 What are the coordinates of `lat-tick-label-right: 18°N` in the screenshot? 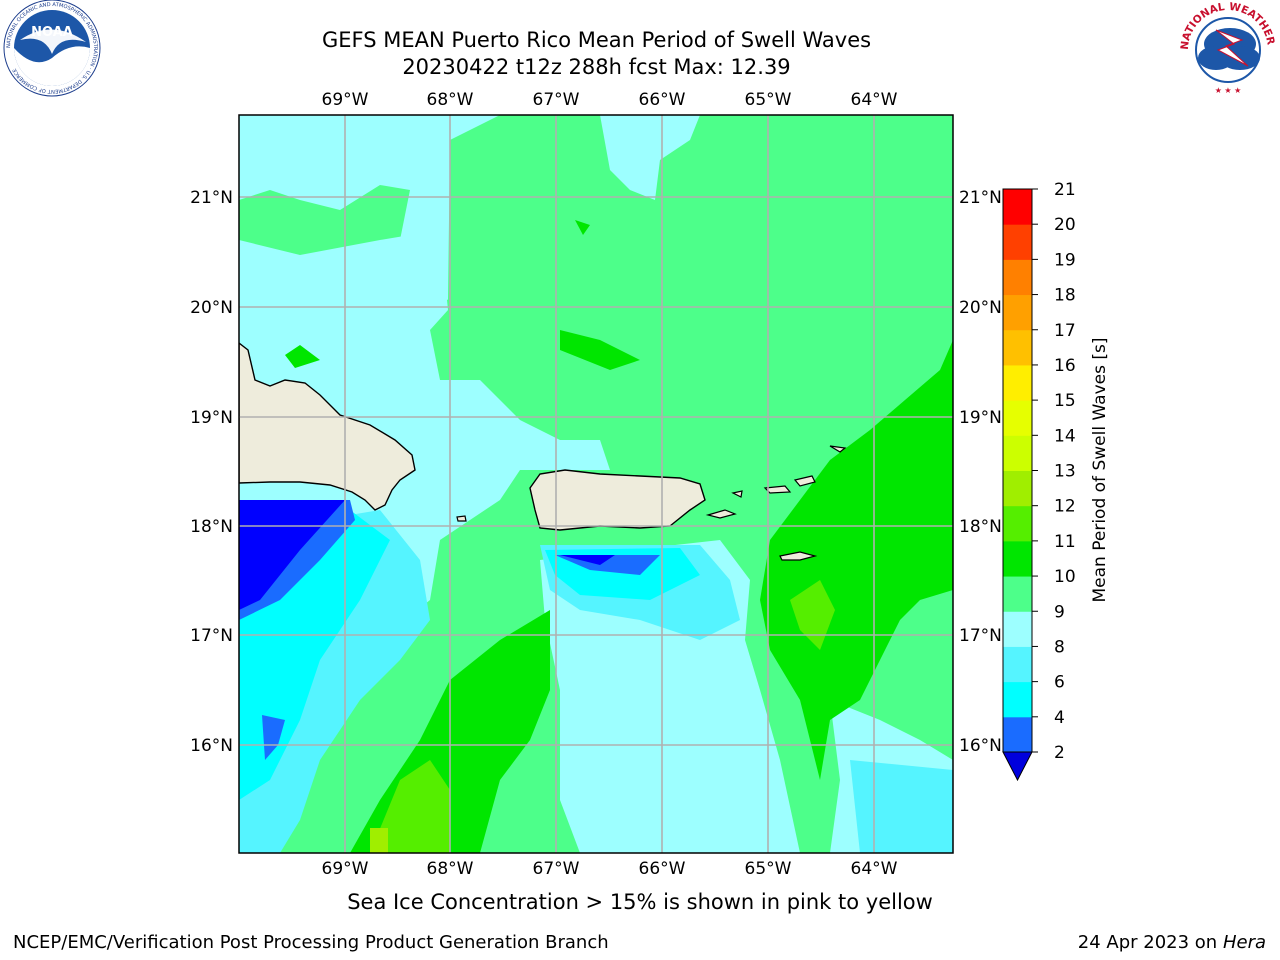 It's located at (980, 527).